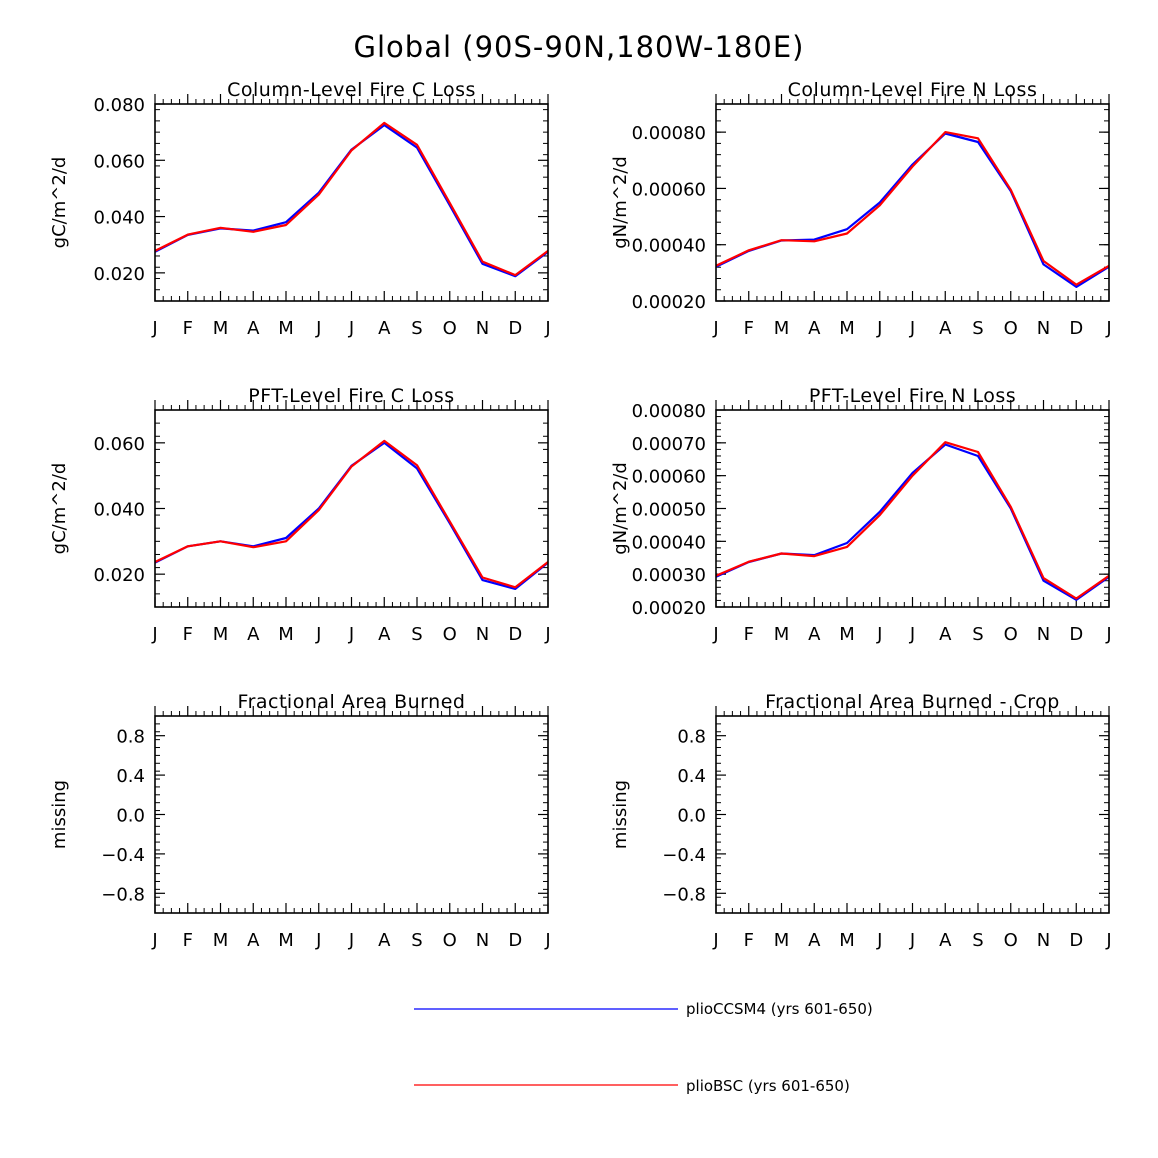 This screenshot has height=1158, width=1158. I want to click on y-tick-label: 0.060, so click(119, 161).